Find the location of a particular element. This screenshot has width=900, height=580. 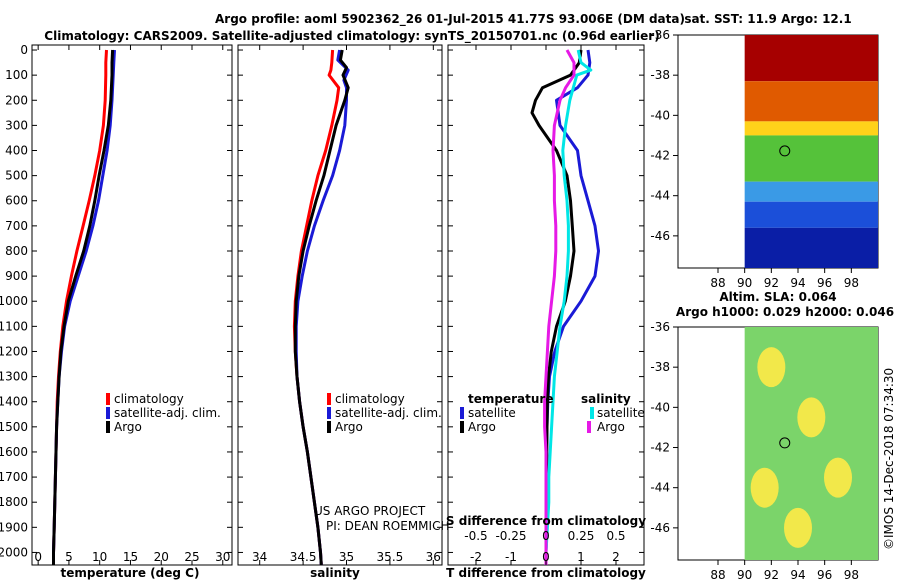

salinity-axis-label: salinity is located at coordinates (335, 573).